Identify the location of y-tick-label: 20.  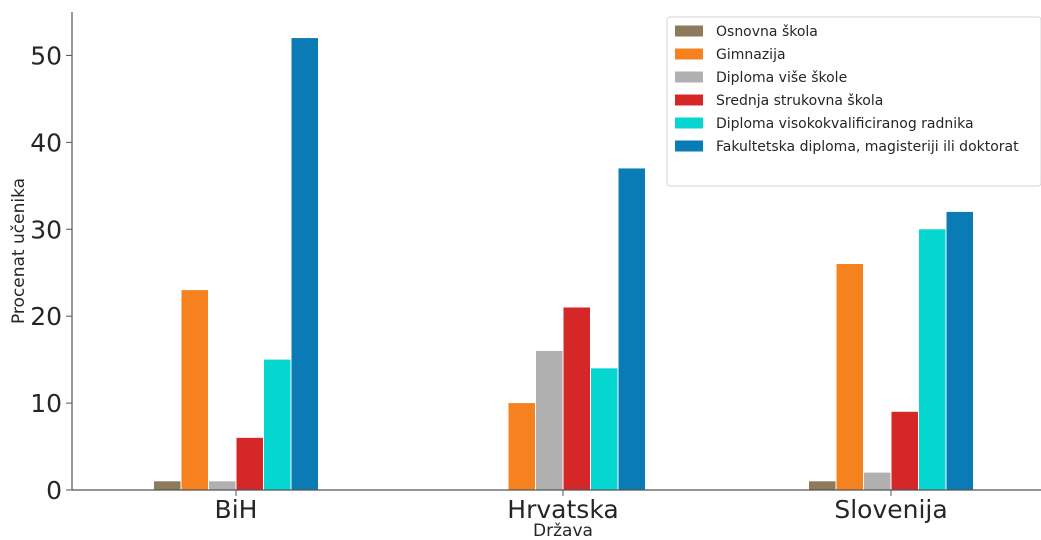
(46, 316).